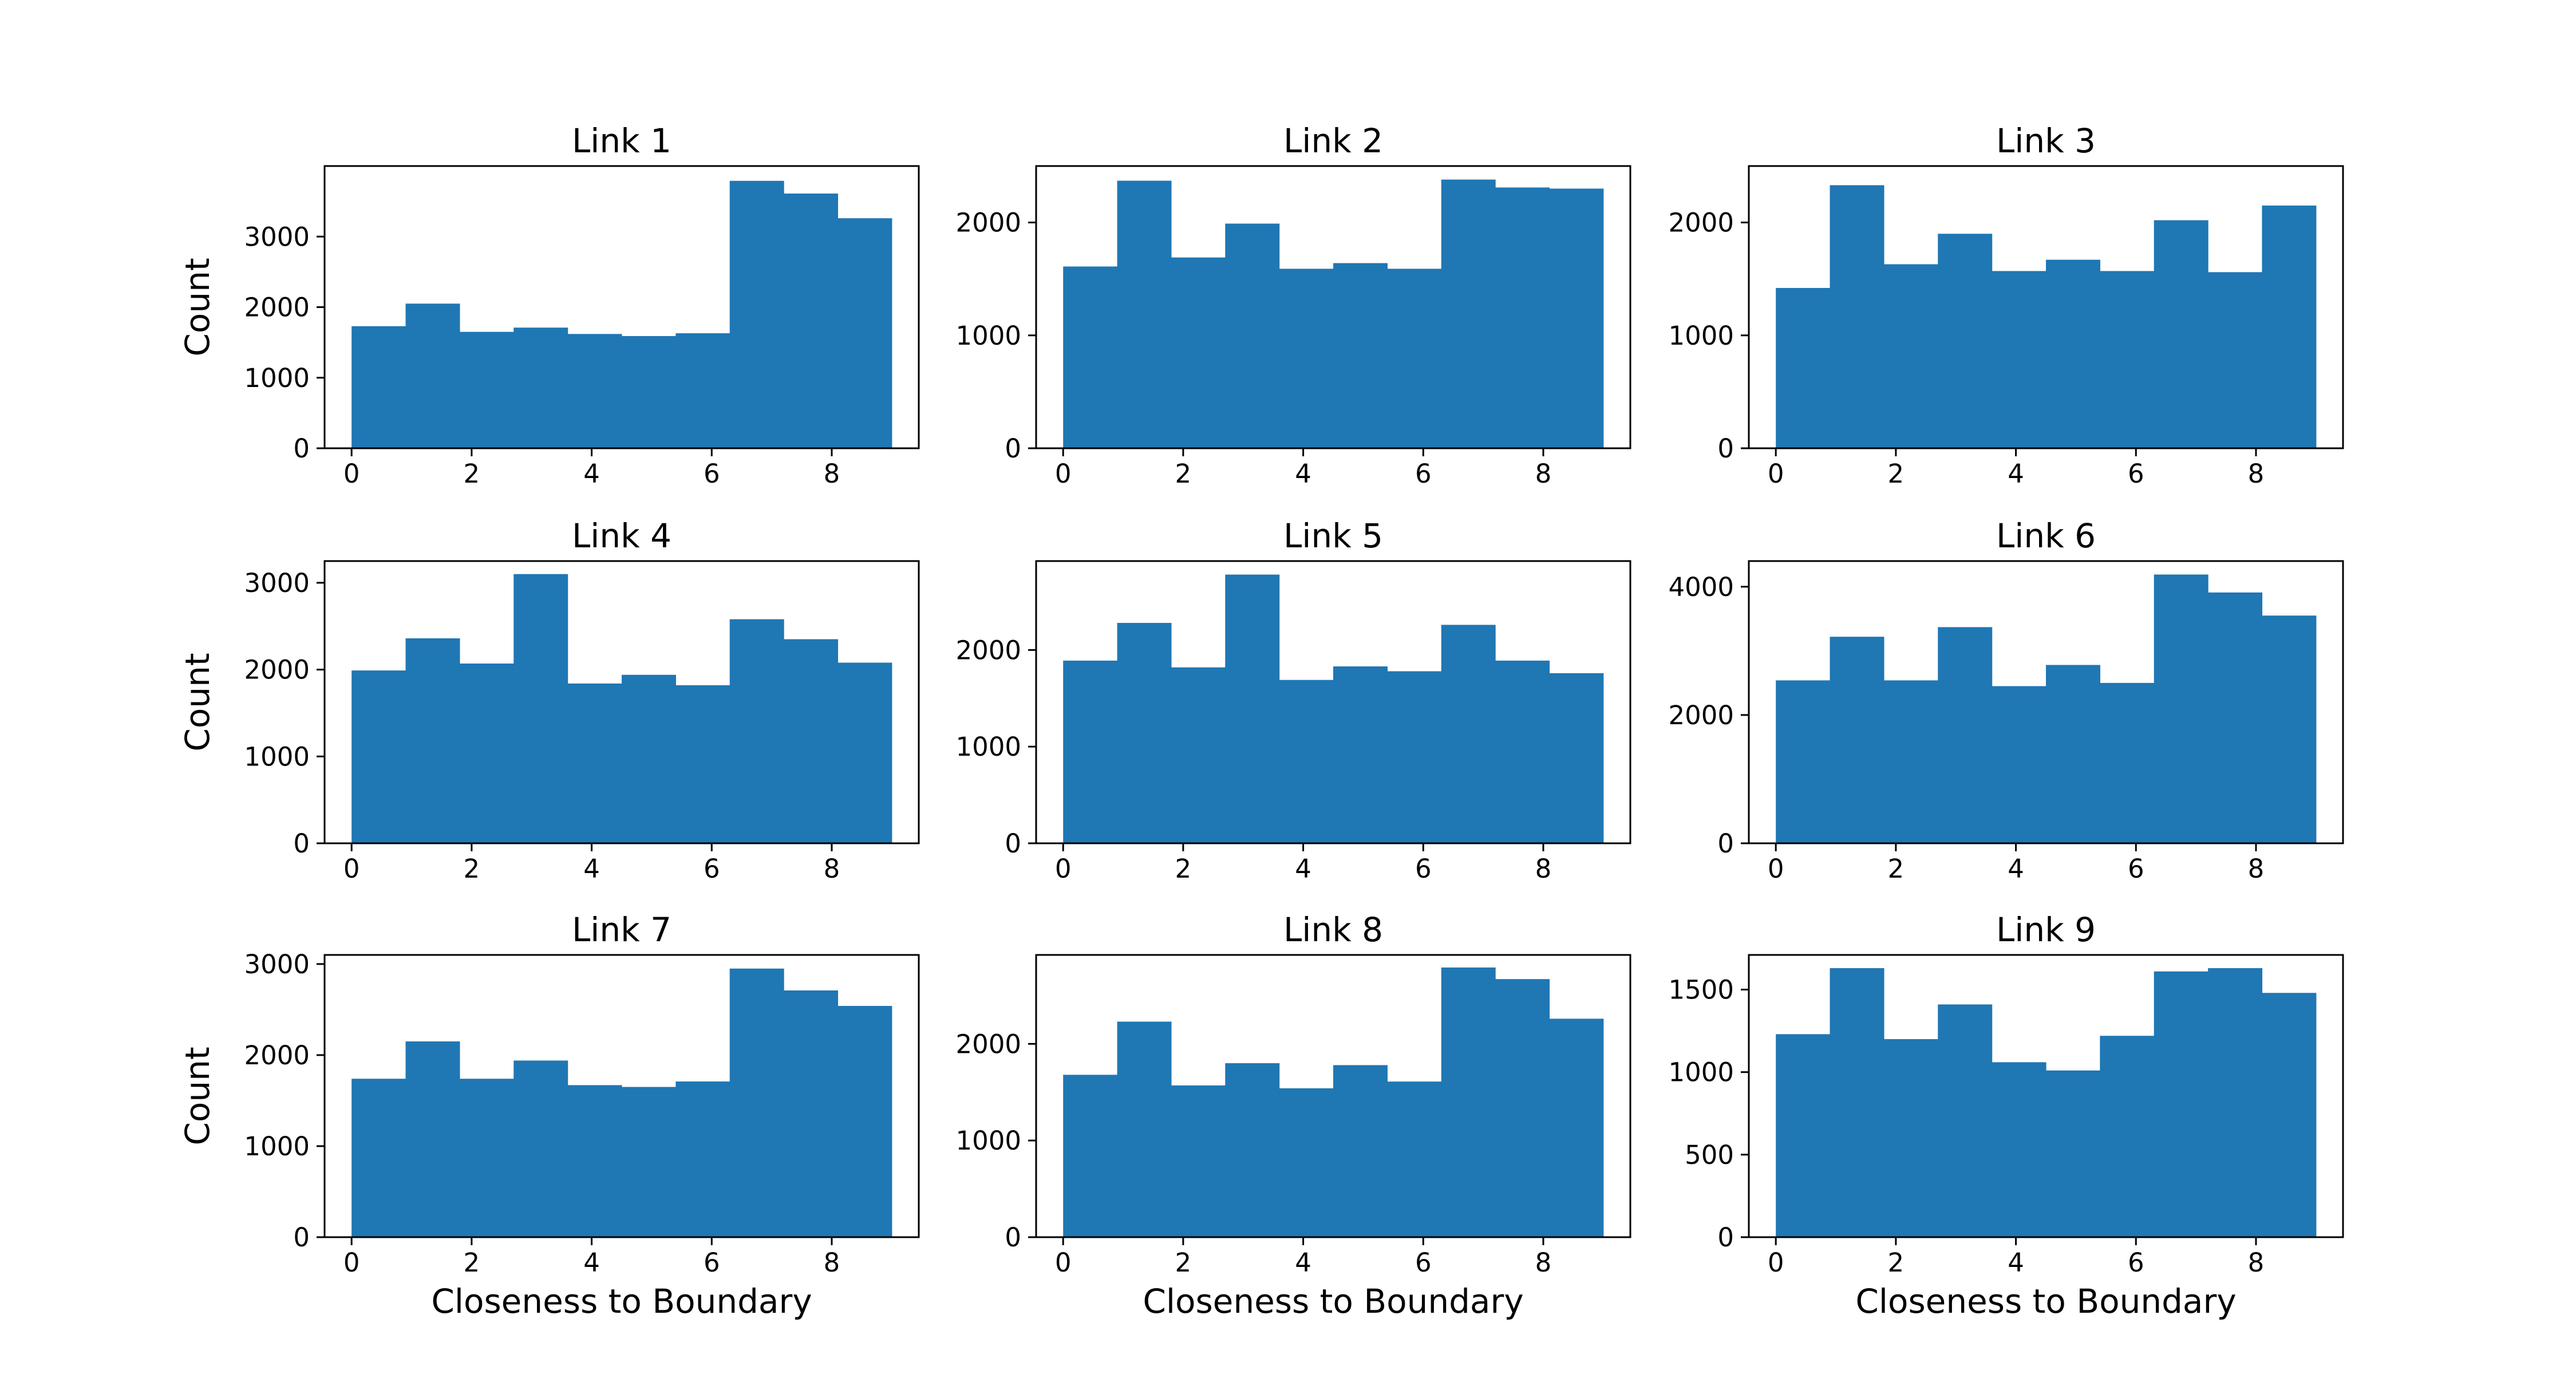 Image resolution: width=2576 pixels, height=1374 pixels. What do you see at coordinates (1333, 929) in the screenshot?
I see `subplot-title: Link 8` at bounding box center [1333, 929].